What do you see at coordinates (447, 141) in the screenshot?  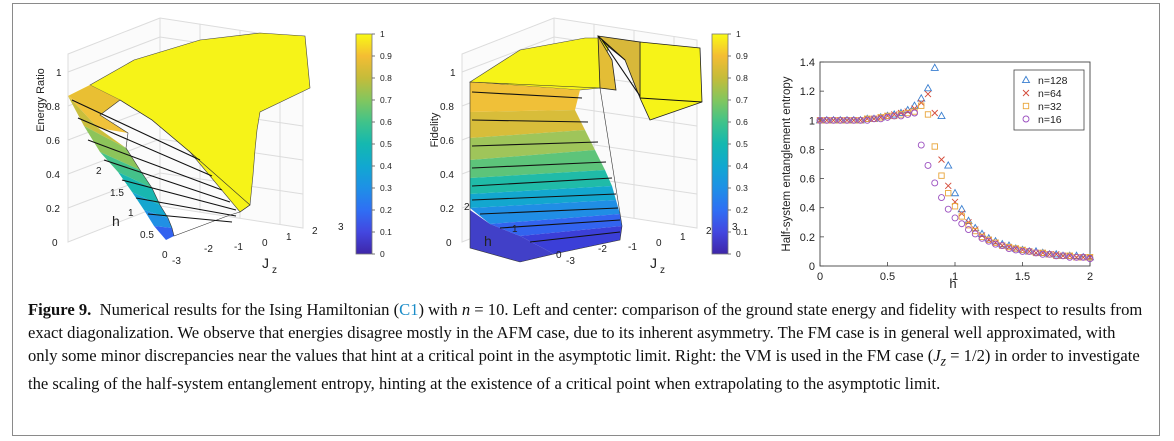 I see `center-z-tick: 0.6` at bounding box center [447, 141].